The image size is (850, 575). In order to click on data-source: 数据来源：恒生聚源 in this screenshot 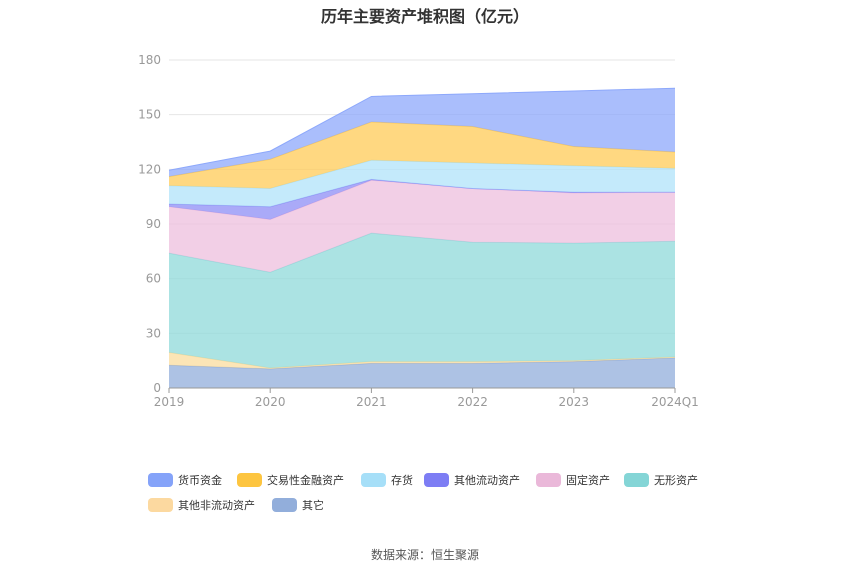, I will do `click(424, 555)`.